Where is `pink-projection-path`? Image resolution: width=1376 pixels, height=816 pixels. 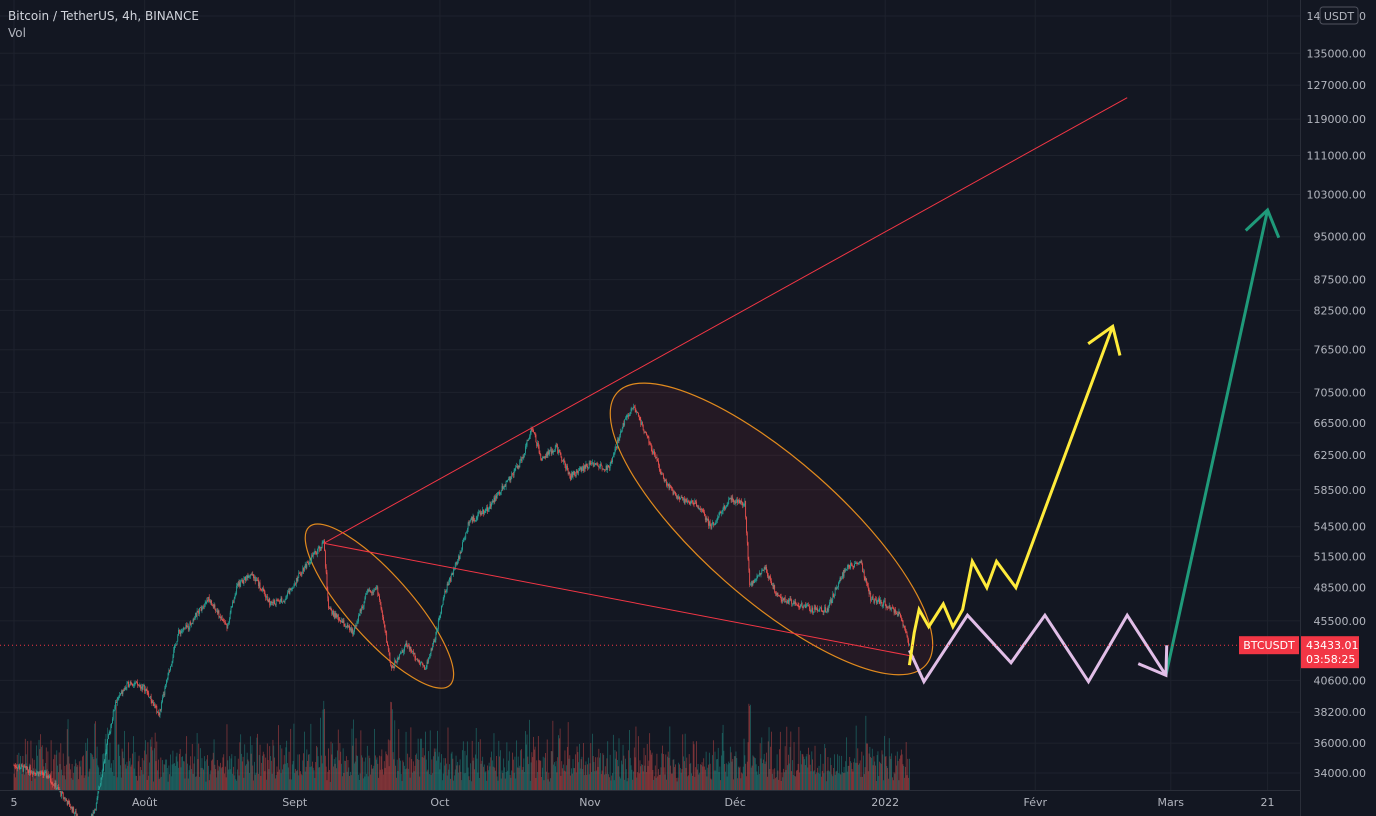
pink-projection-path is located at coordinates (1038, 648).